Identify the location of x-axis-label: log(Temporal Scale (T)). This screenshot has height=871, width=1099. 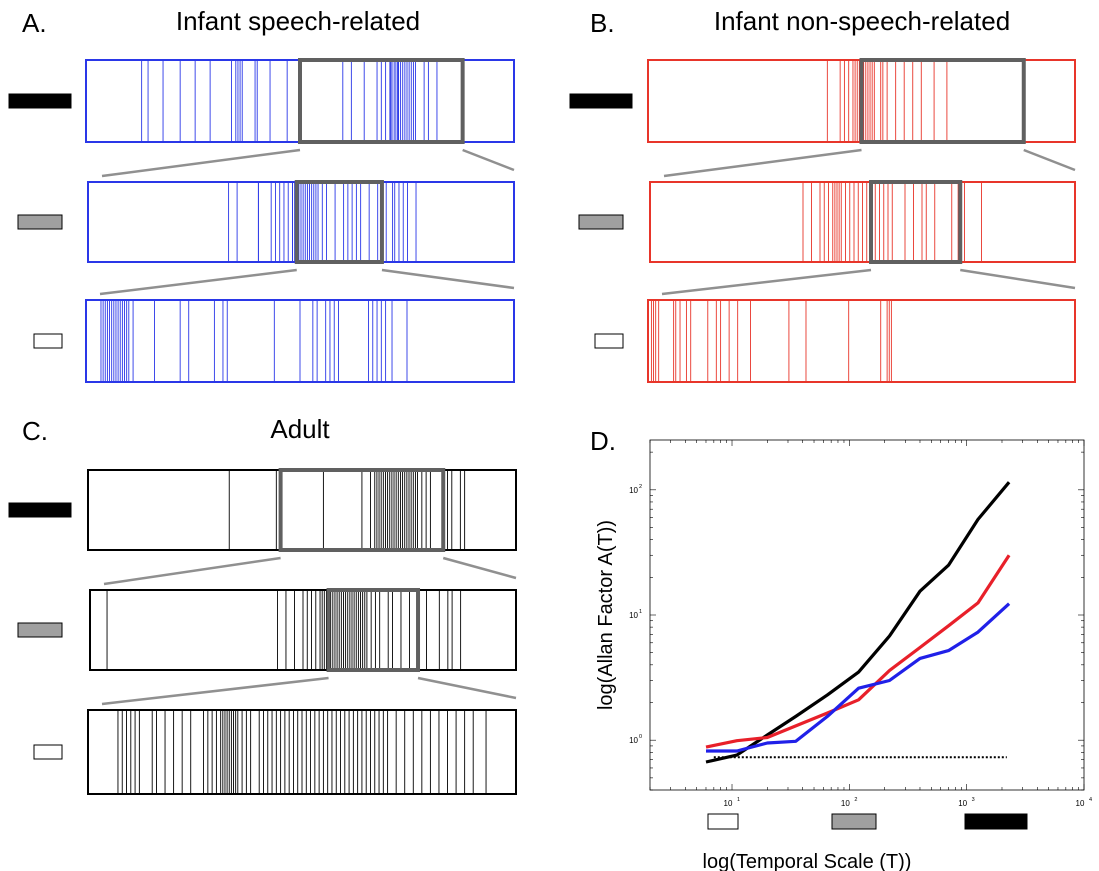
(807, 861).